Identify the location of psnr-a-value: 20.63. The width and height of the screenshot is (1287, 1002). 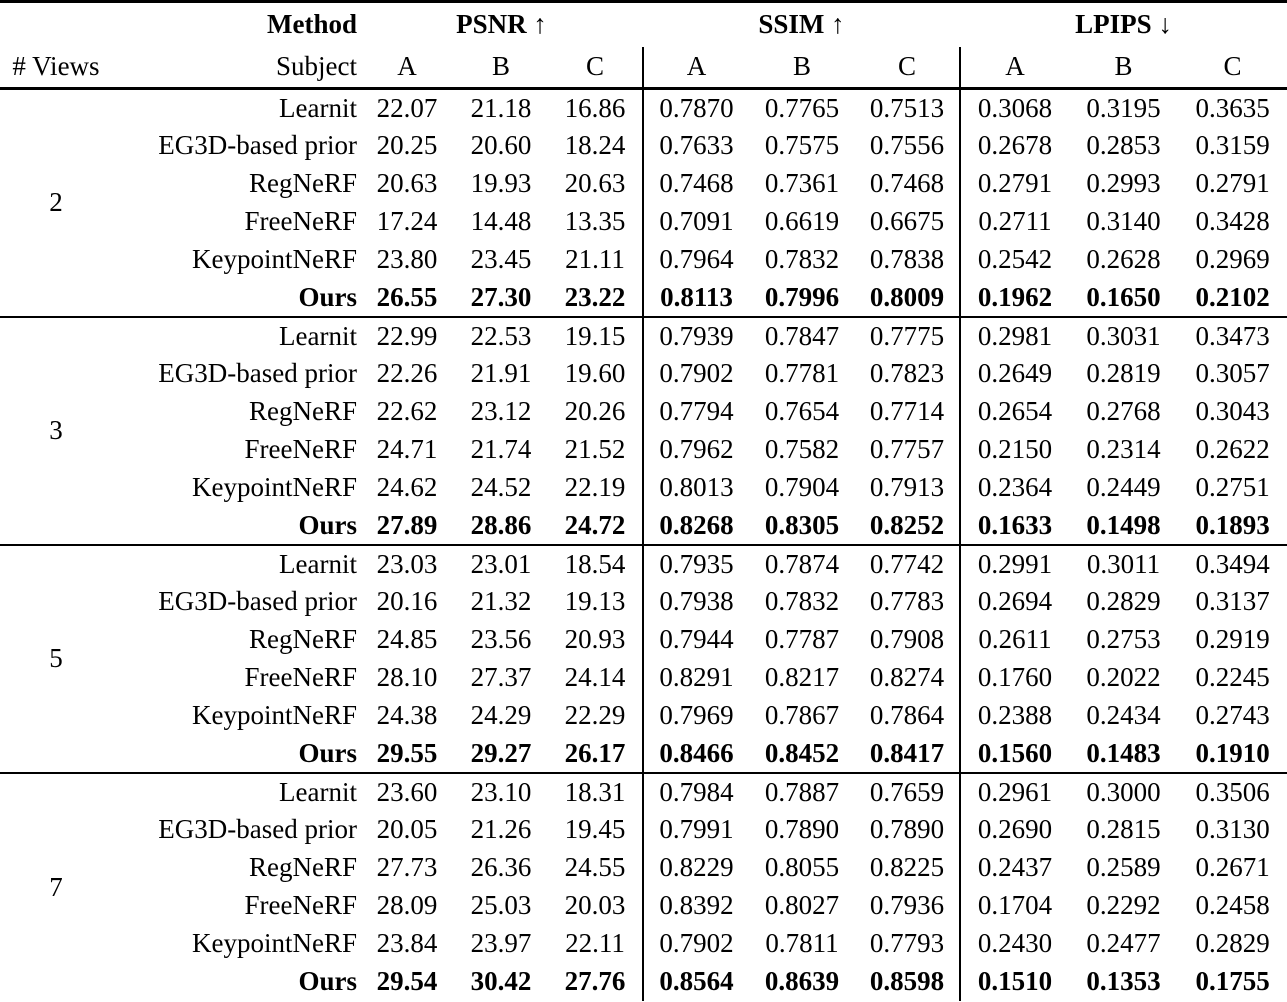
(407, 183).